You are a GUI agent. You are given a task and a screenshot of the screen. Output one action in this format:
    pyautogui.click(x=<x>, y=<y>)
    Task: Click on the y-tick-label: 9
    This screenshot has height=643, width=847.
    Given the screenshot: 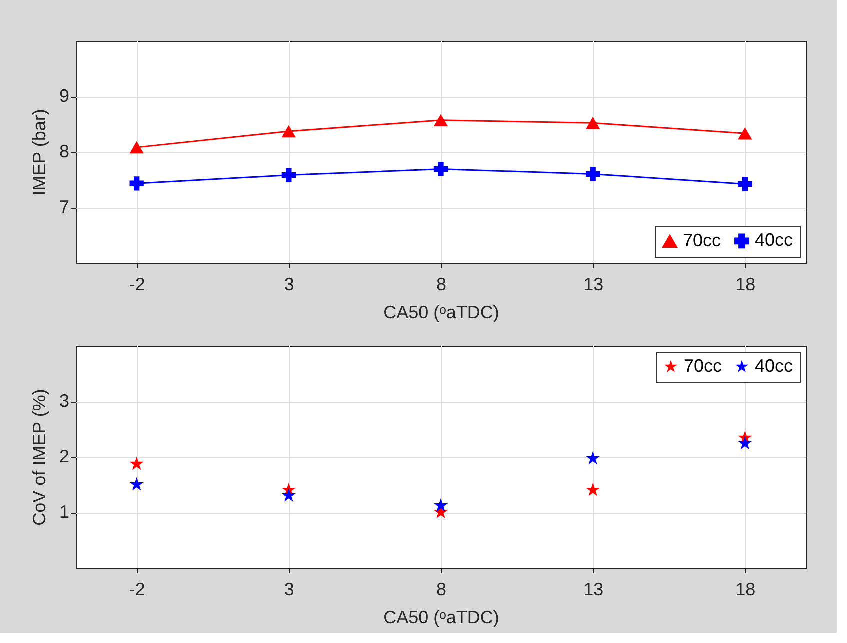 What is the action you would take?
    pyautogui.click(x=64, y=96)
    